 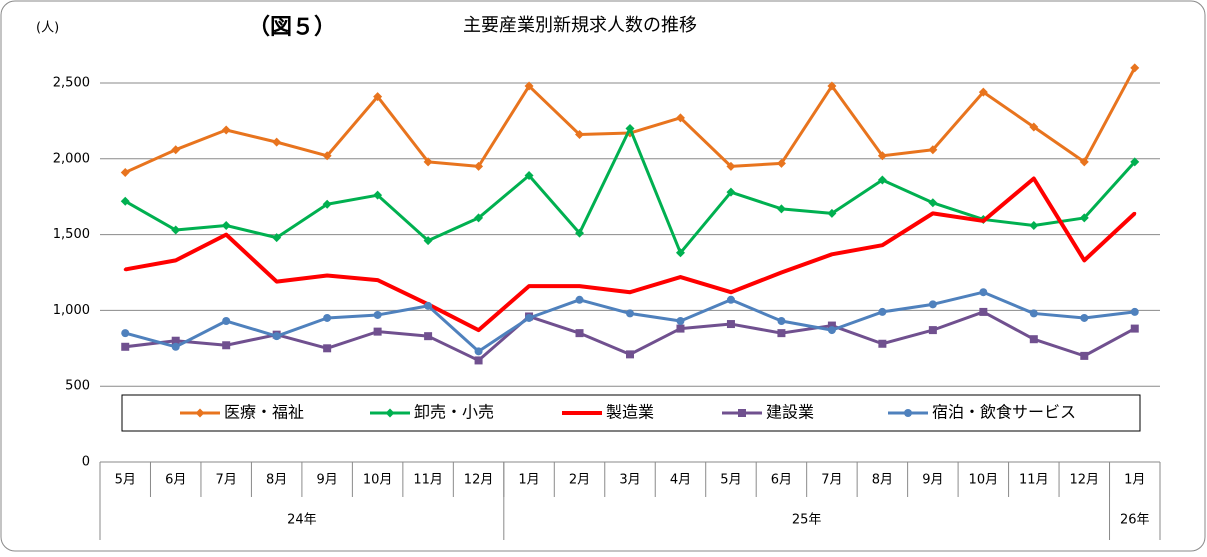 I want to click on y-unit: (人), so click(x=47, y=28).